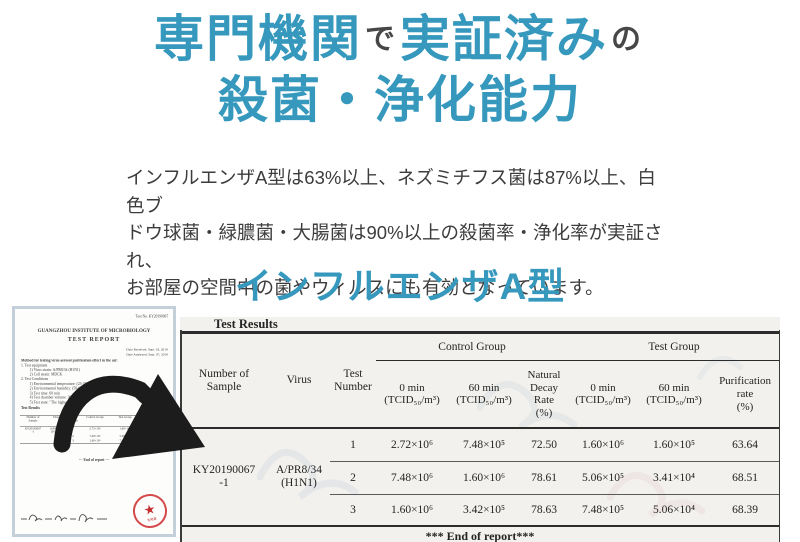 The height and width of the screenshot is (542, 800). I want to click on col-header-purification: Purification rate (%), so click(745, 395).